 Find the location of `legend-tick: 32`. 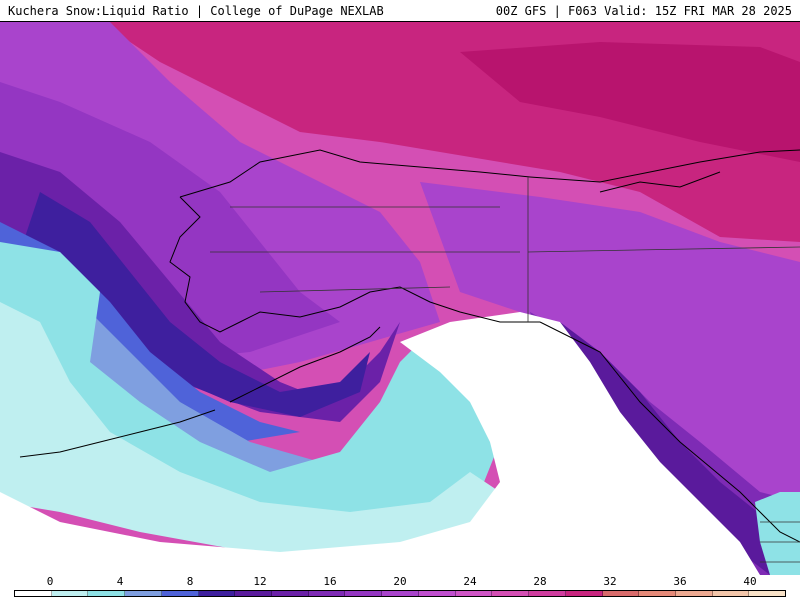

legend-tick: 32 is located at coordinates (610, 581).